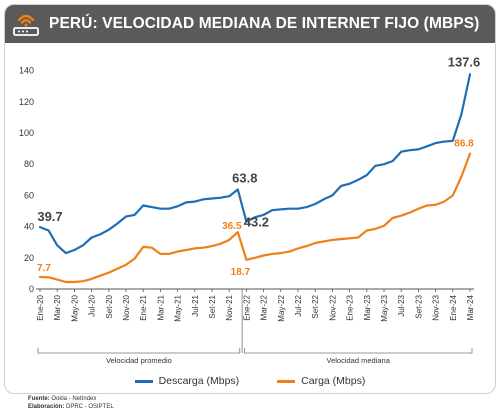 The height and width of the screenshot is (411, 500). What do you see at coordinates (26, 71) in the screenshot?
I see `y-tick-label: 140` at bounding box center [26, 71].